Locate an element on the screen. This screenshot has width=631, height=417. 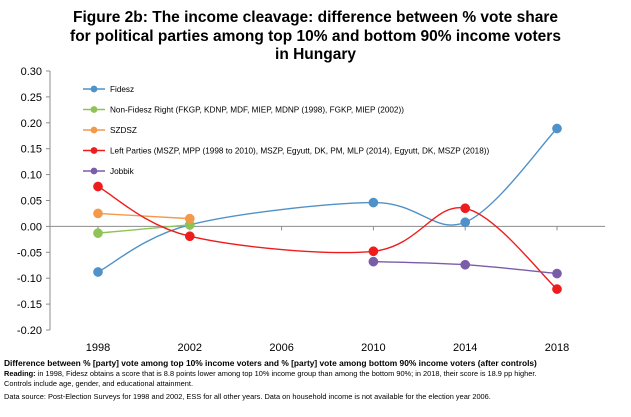
x-tick-label: 2014 is located at coordinates (465, 348).